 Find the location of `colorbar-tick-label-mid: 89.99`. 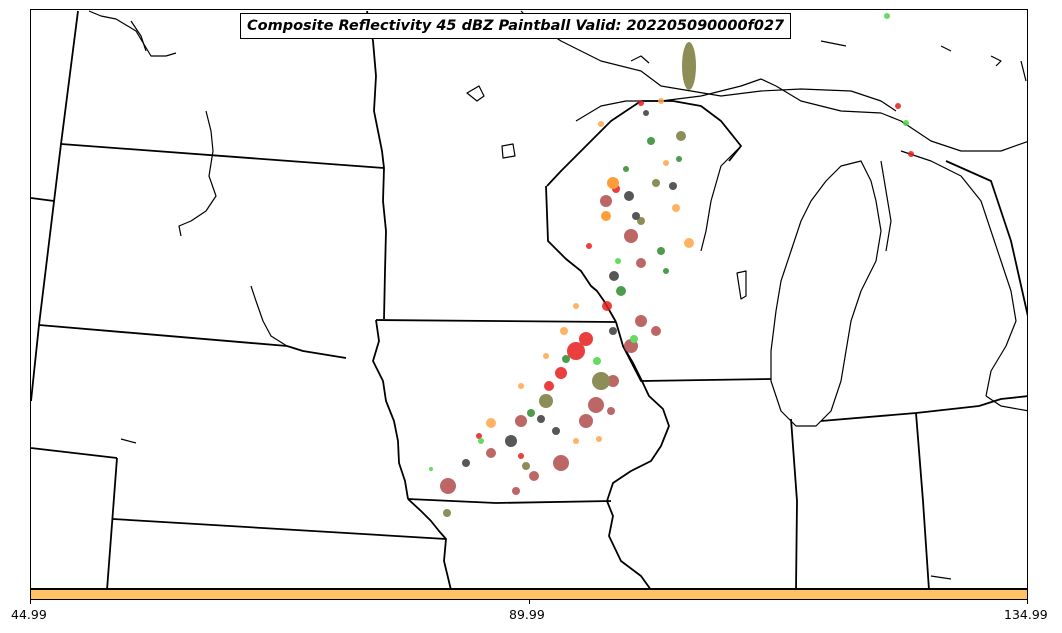

colorbar-tick-label-mid: 89.99 is located at coordinates (527, 614).